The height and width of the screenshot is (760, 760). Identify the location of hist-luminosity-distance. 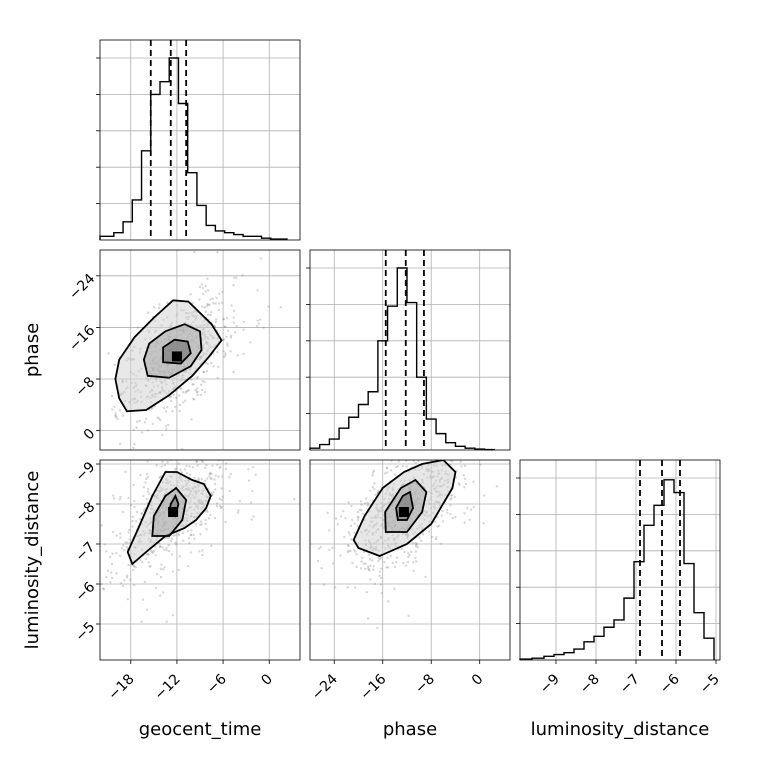
(618, 560).